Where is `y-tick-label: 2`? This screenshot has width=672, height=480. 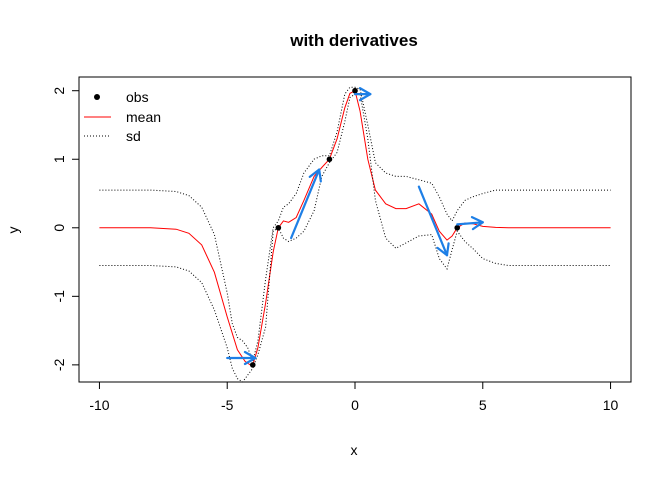 y-tick-label: 2 is located at coordinates (59, 91).